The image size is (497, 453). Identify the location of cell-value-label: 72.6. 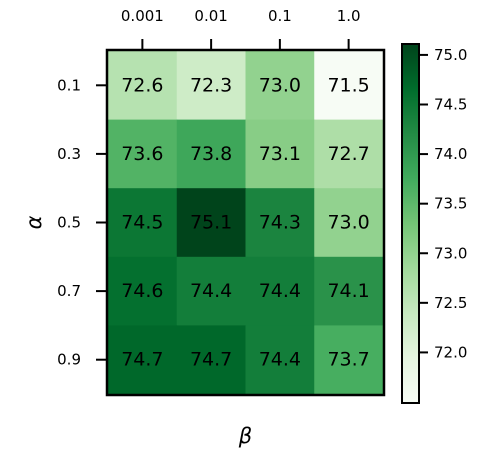
(142, 85).